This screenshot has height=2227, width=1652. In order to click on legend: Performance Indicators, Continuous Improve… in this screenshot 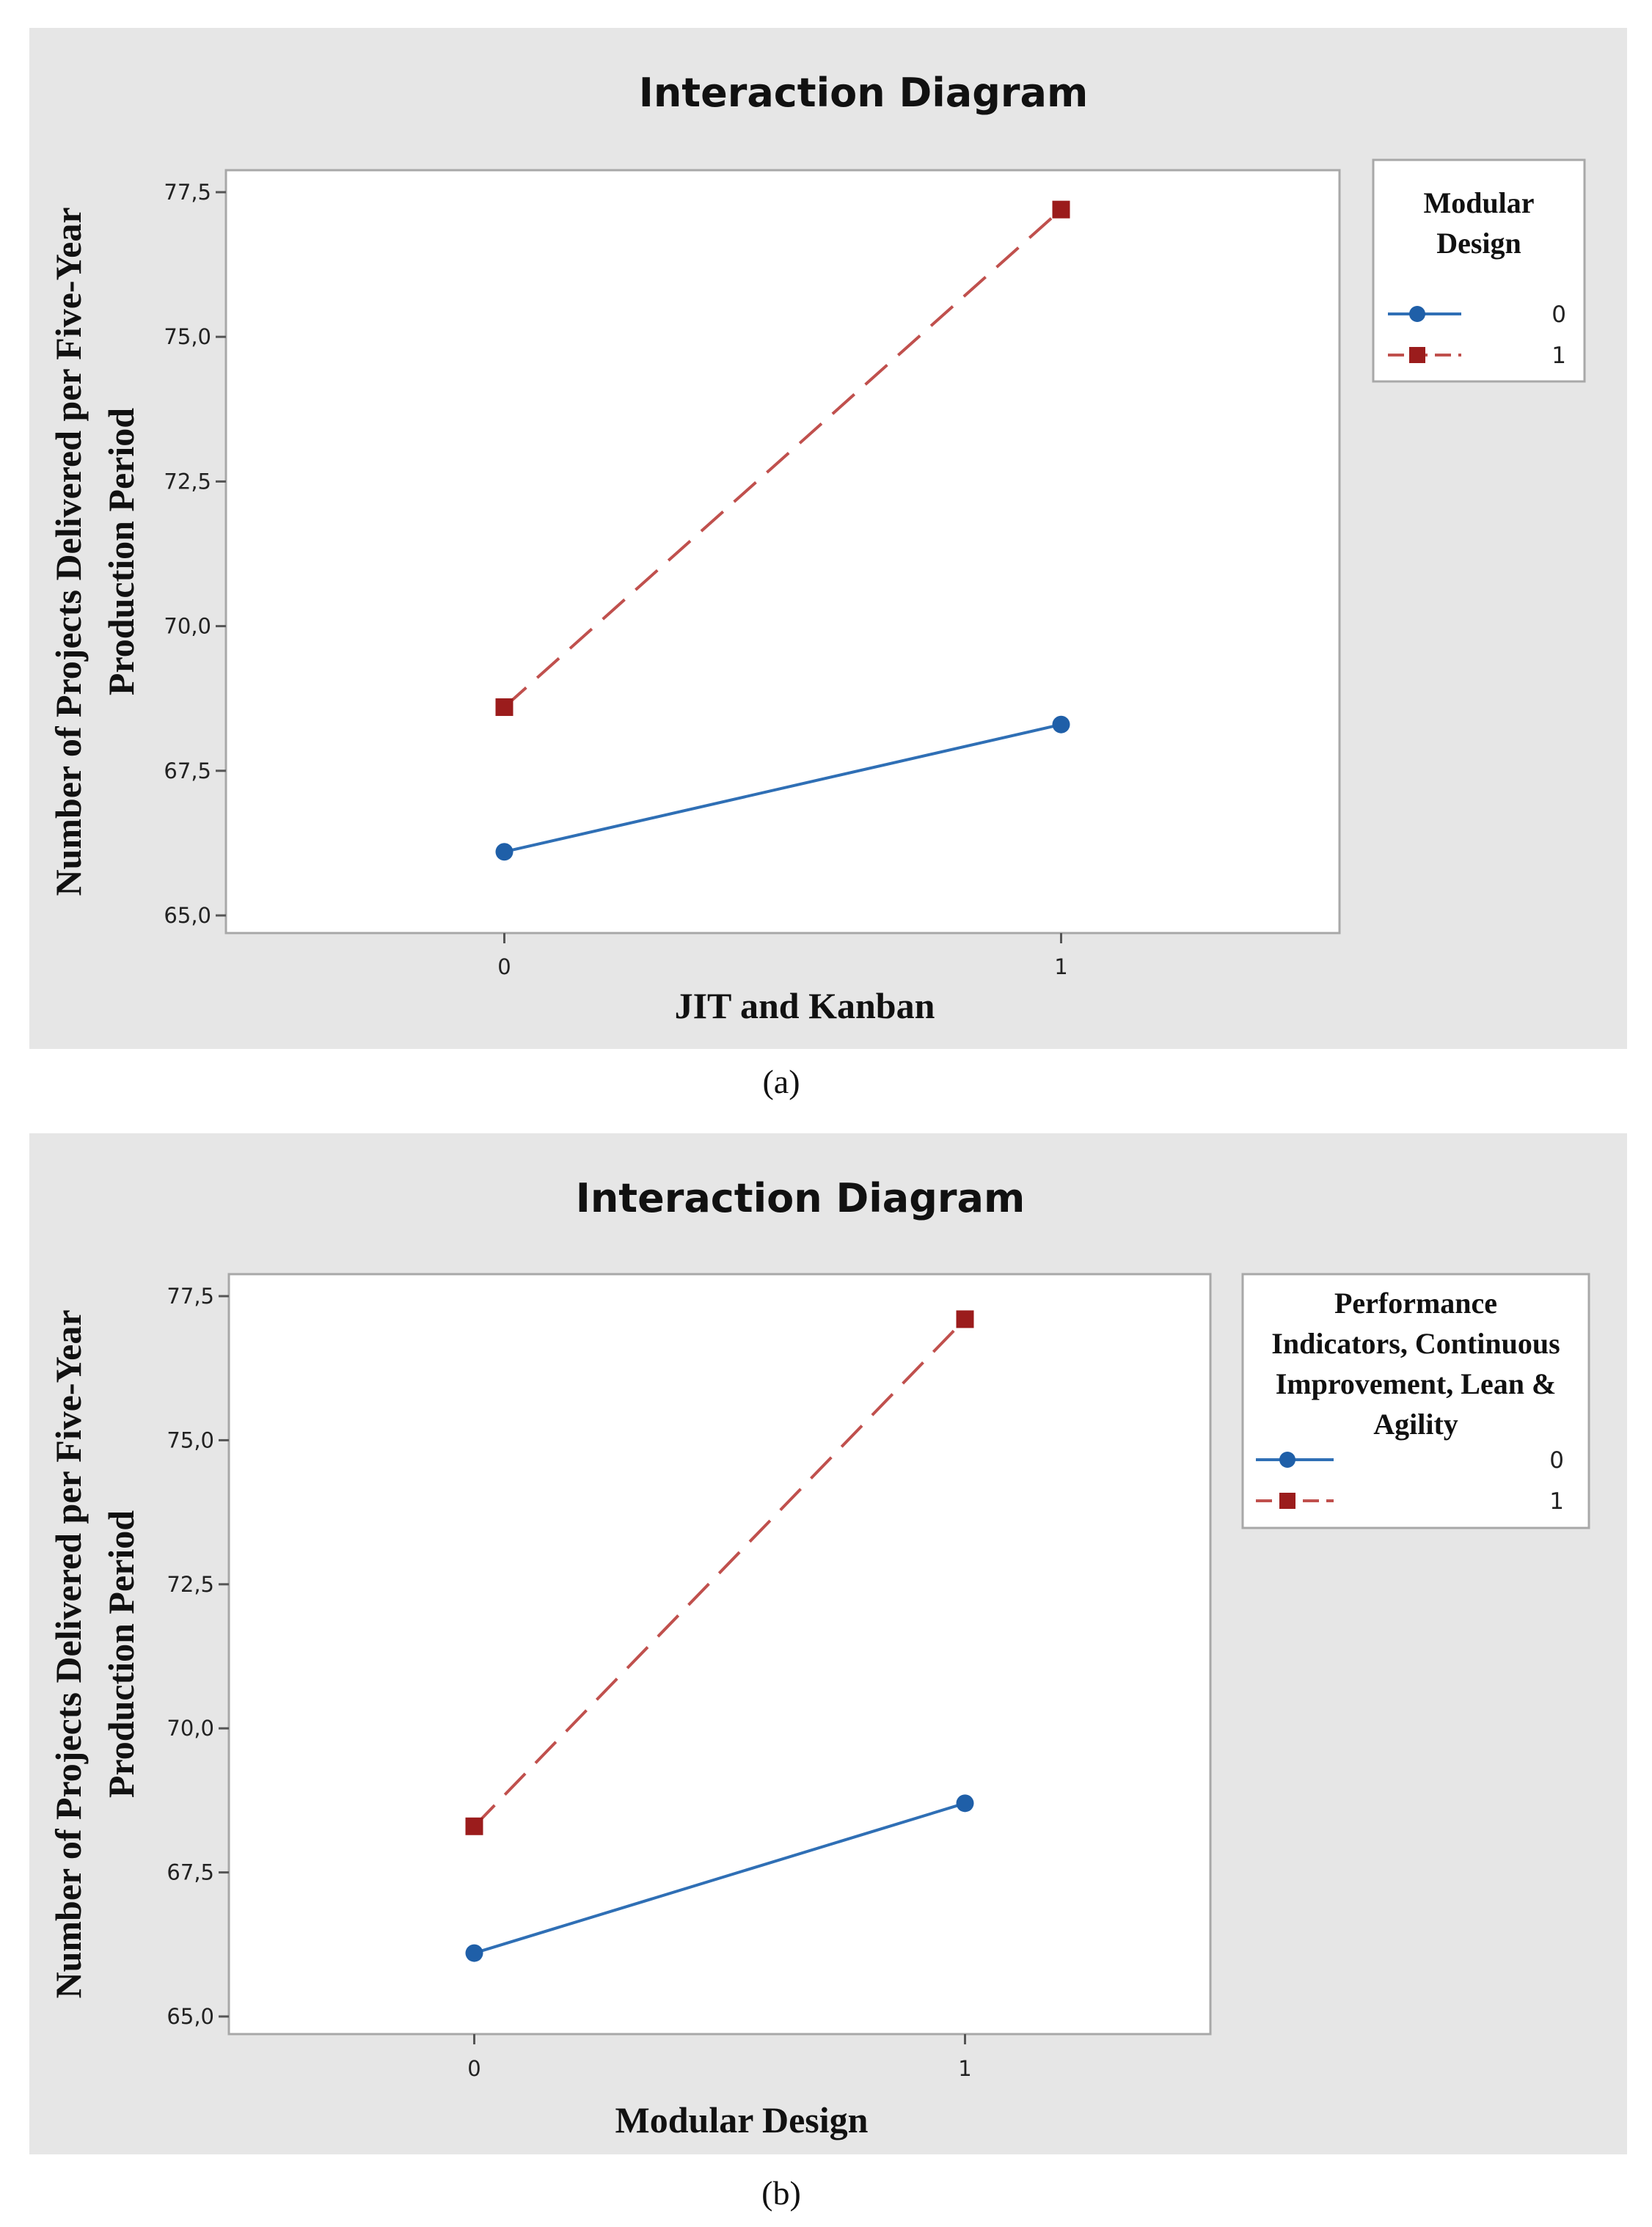, I will do `click(1415, 1401)`.